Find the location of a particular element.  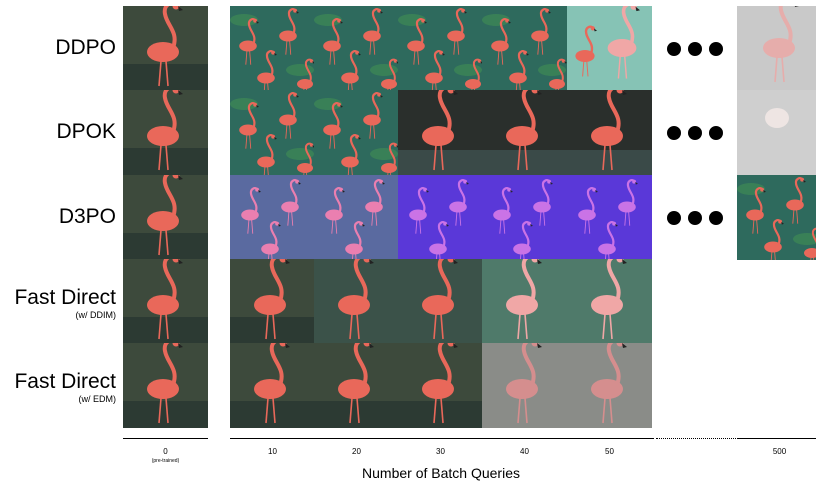

row-label: DDPO is located at coordinates (58, 48).